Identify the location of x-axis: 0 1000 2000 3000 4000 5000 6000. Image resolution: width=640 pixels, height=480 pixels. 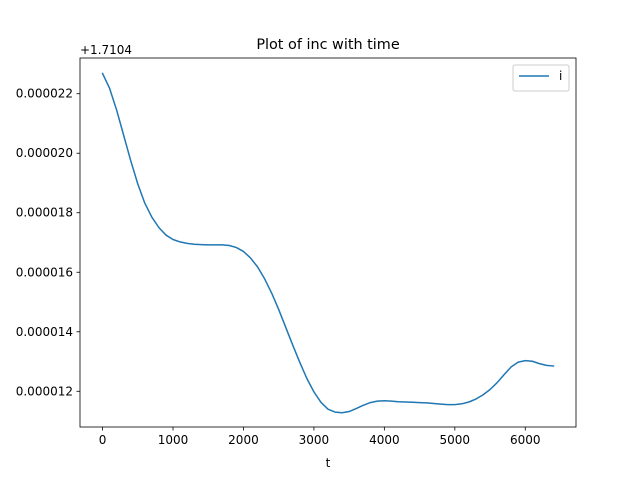
(320, 437).